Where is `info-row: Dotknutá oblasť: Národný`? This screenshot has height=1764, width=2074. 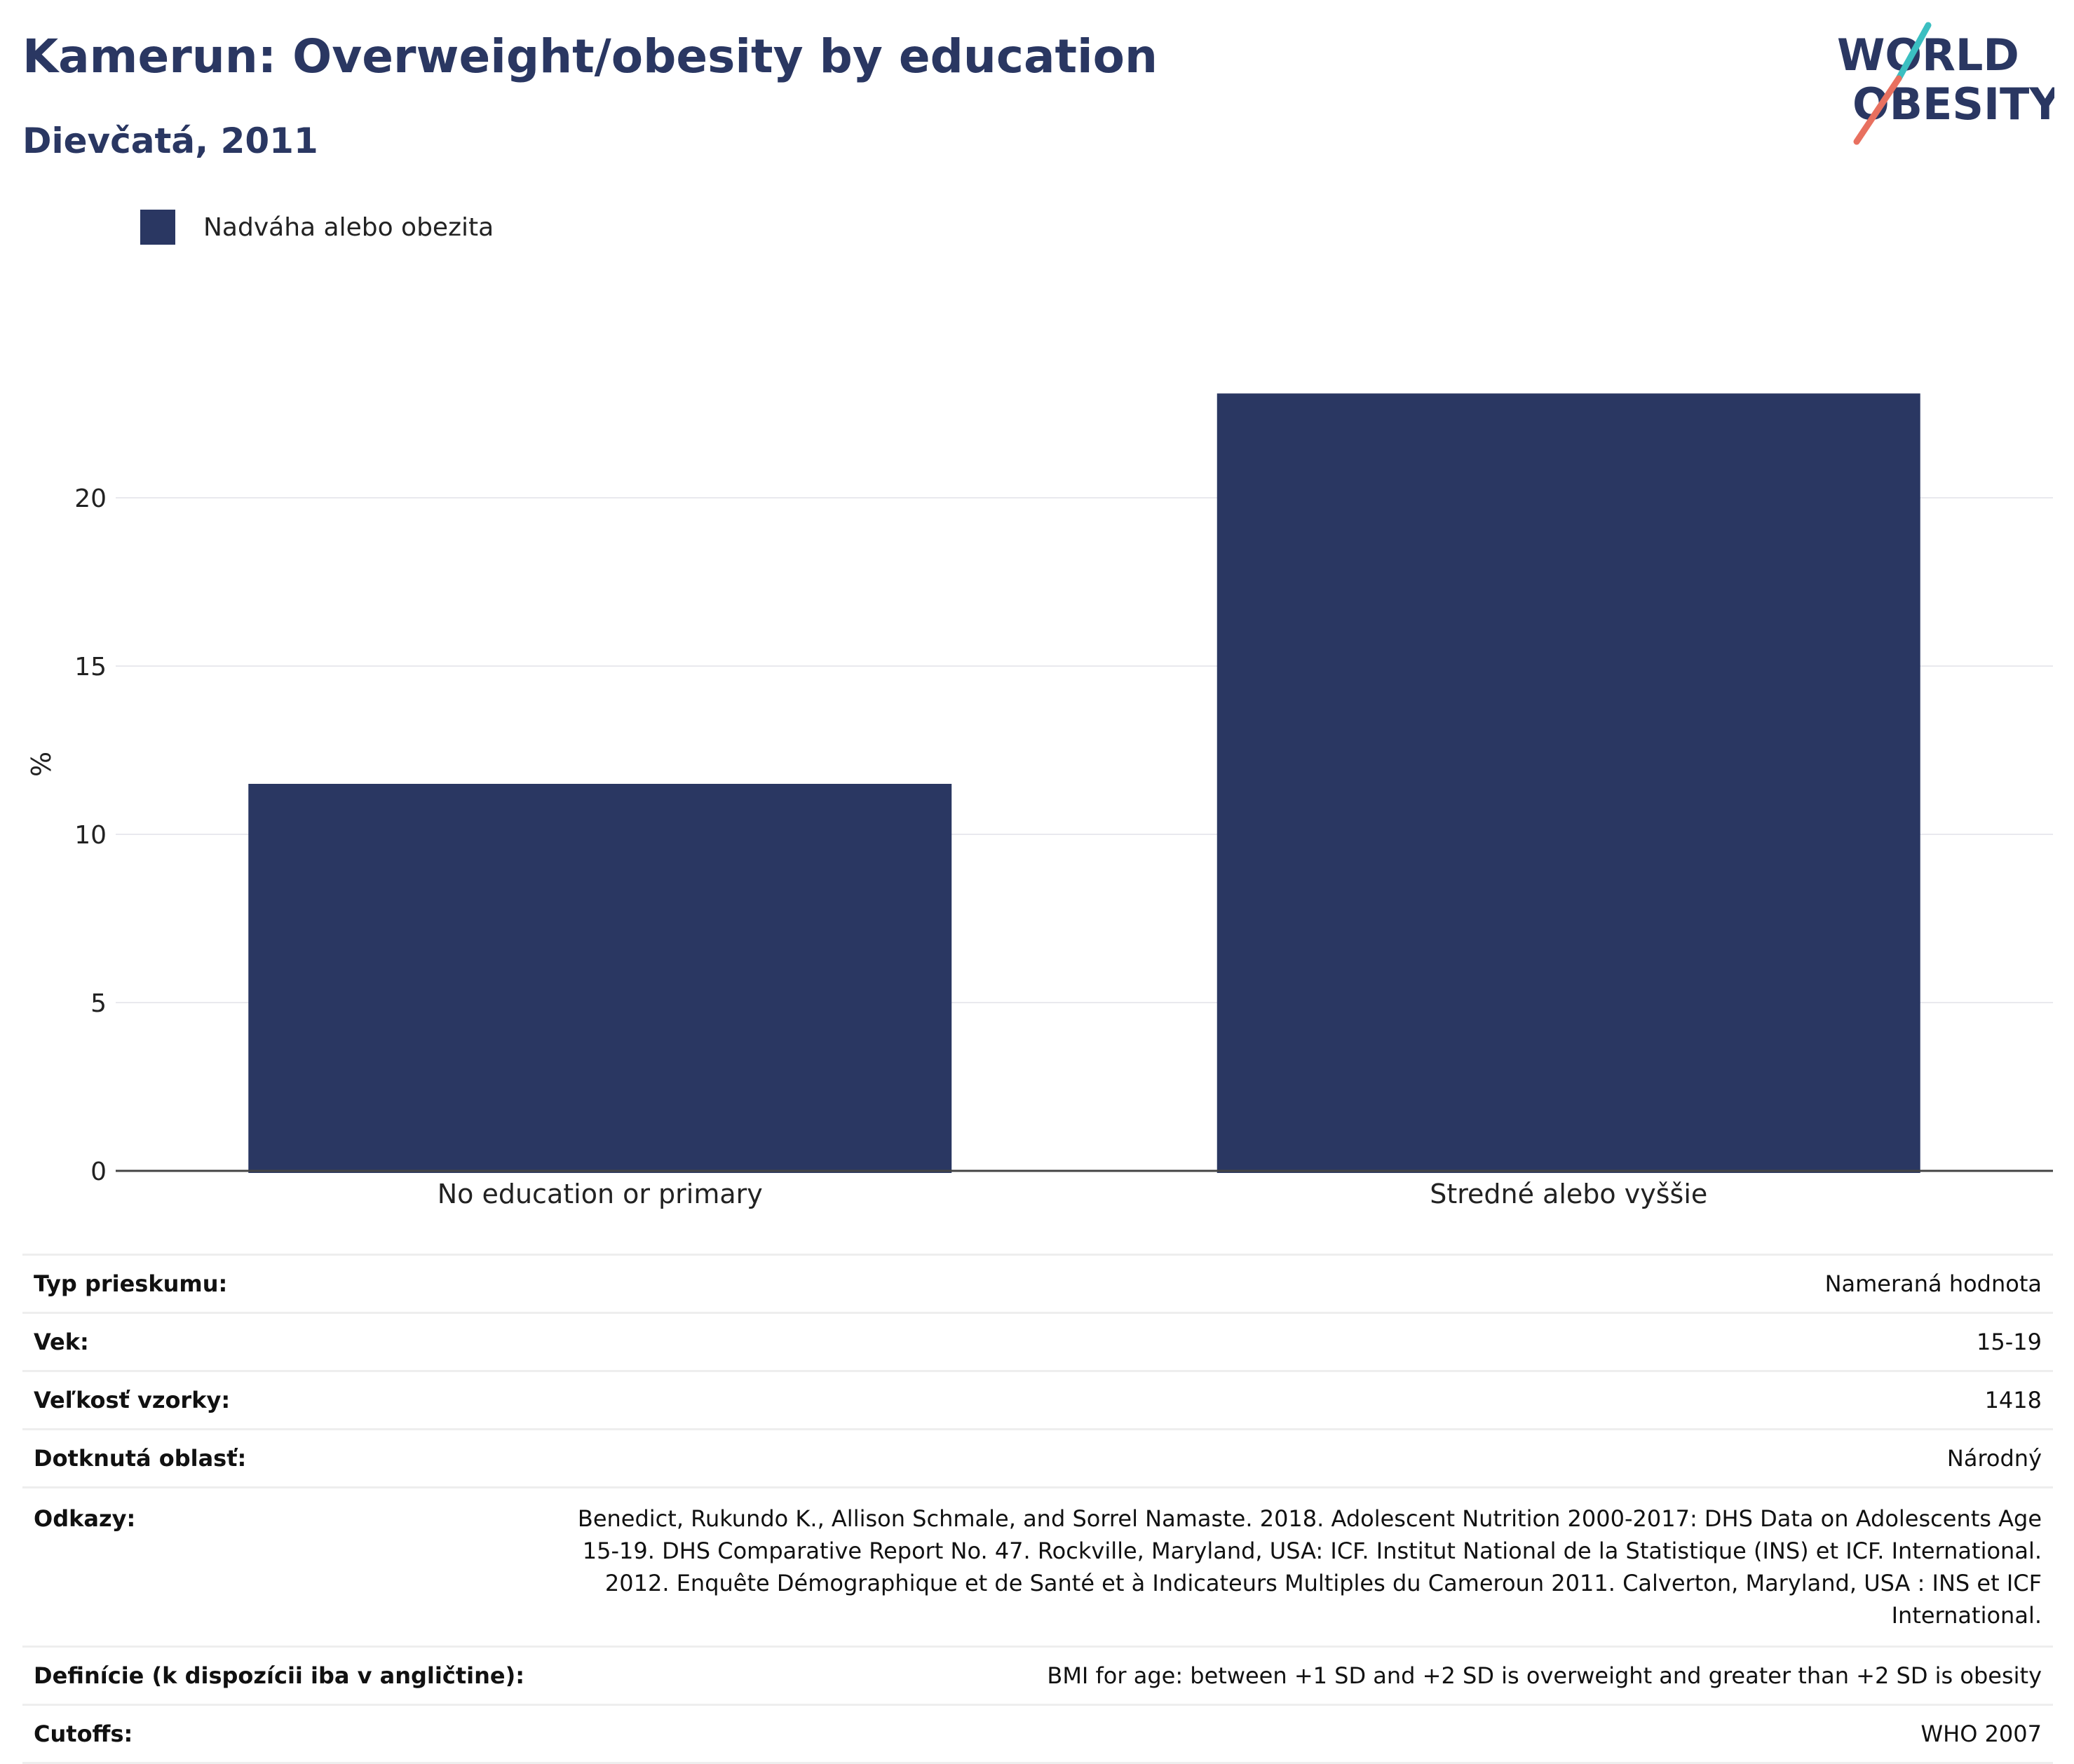
info-row: Dotknutá oblasť: Národný is located at coordinates (1037, 1458).